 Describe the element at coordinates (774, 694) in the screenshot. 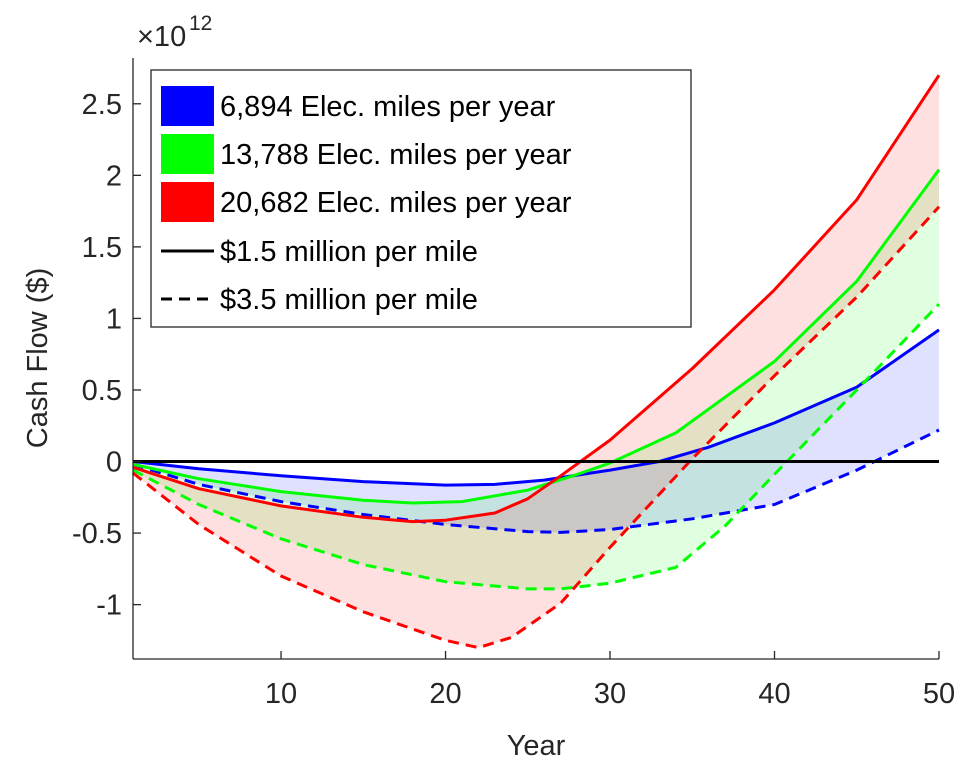

I see `x-tick-label: 40` at that location.